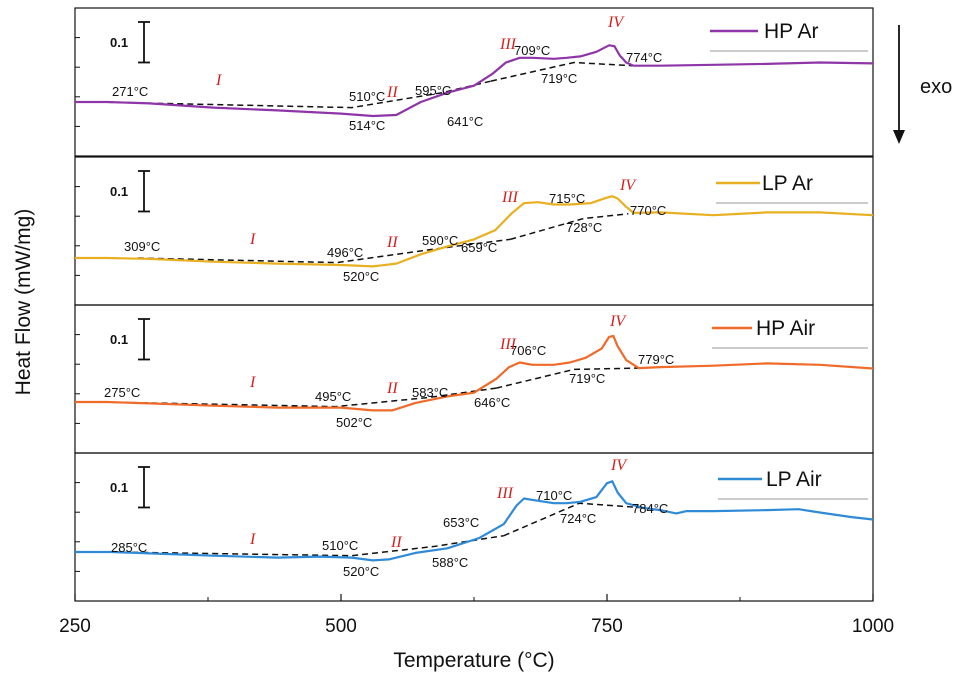 This screenshot has width=973, height=684. Describe the element at coordinates (333, 396) in the screenshot. I see `temperature-label: 495°C` at that location.